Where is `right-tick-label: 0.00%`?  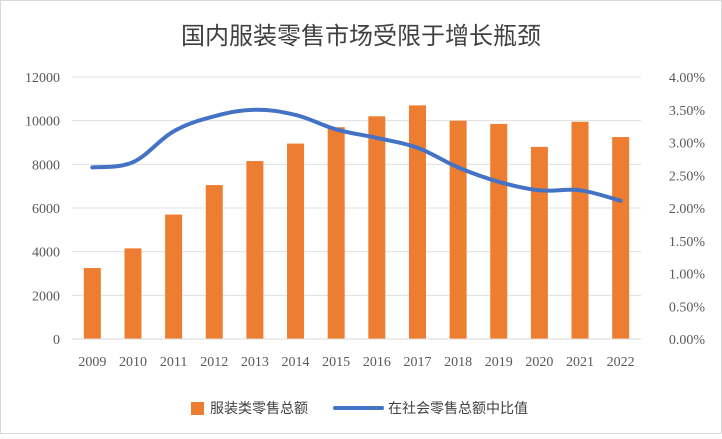
right-tick-label: 0.00% is located at coordinates (687, 340).